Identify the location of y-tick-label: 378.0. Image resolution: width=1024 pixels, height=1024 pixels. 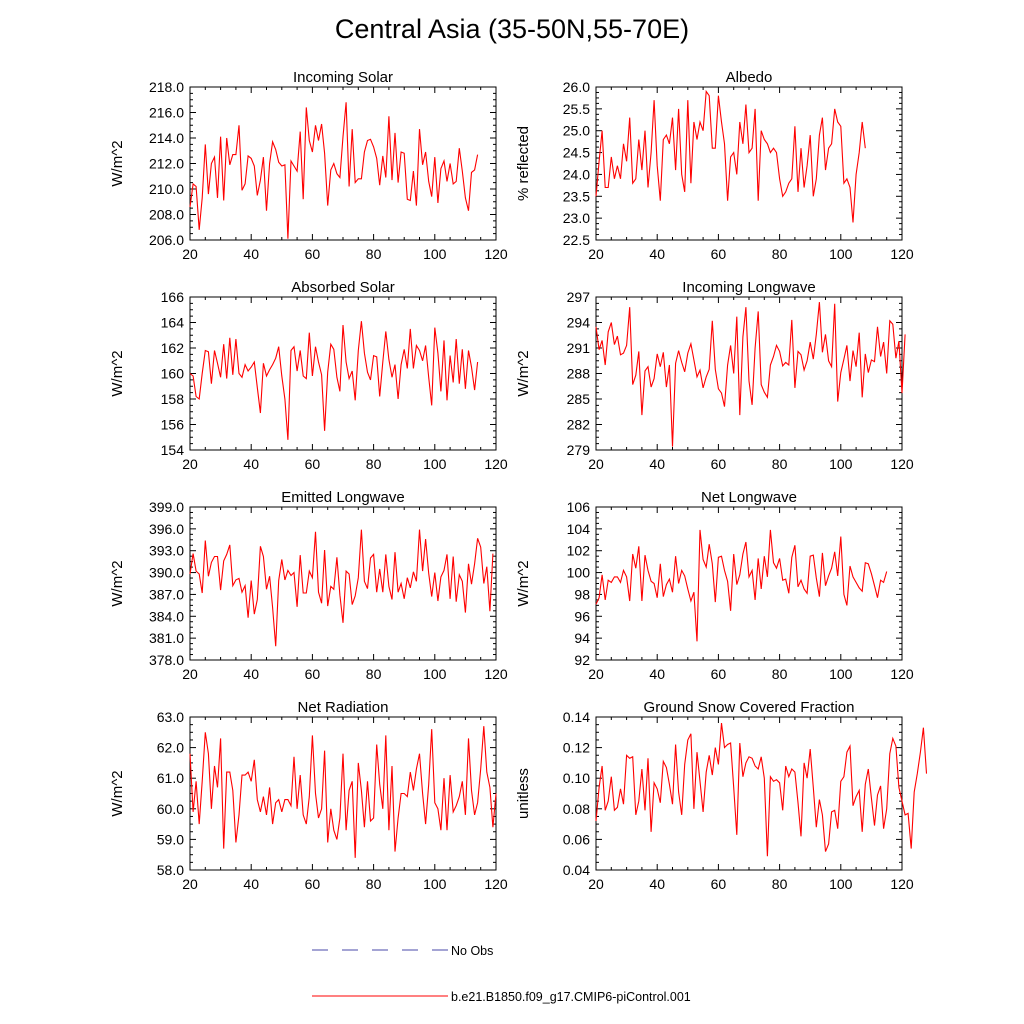
(166, 660).